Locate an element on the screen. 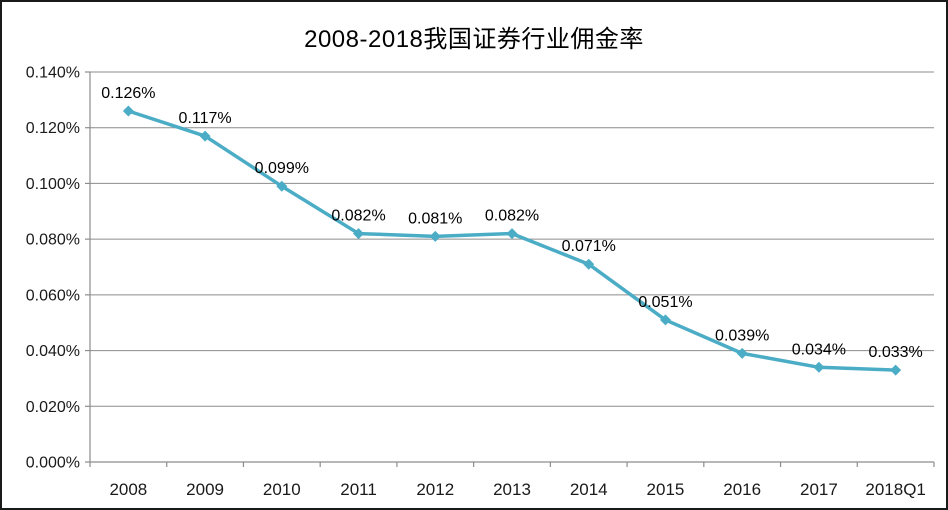  x-axis-tick-label: 2015 is located at coordinates (666, 489).